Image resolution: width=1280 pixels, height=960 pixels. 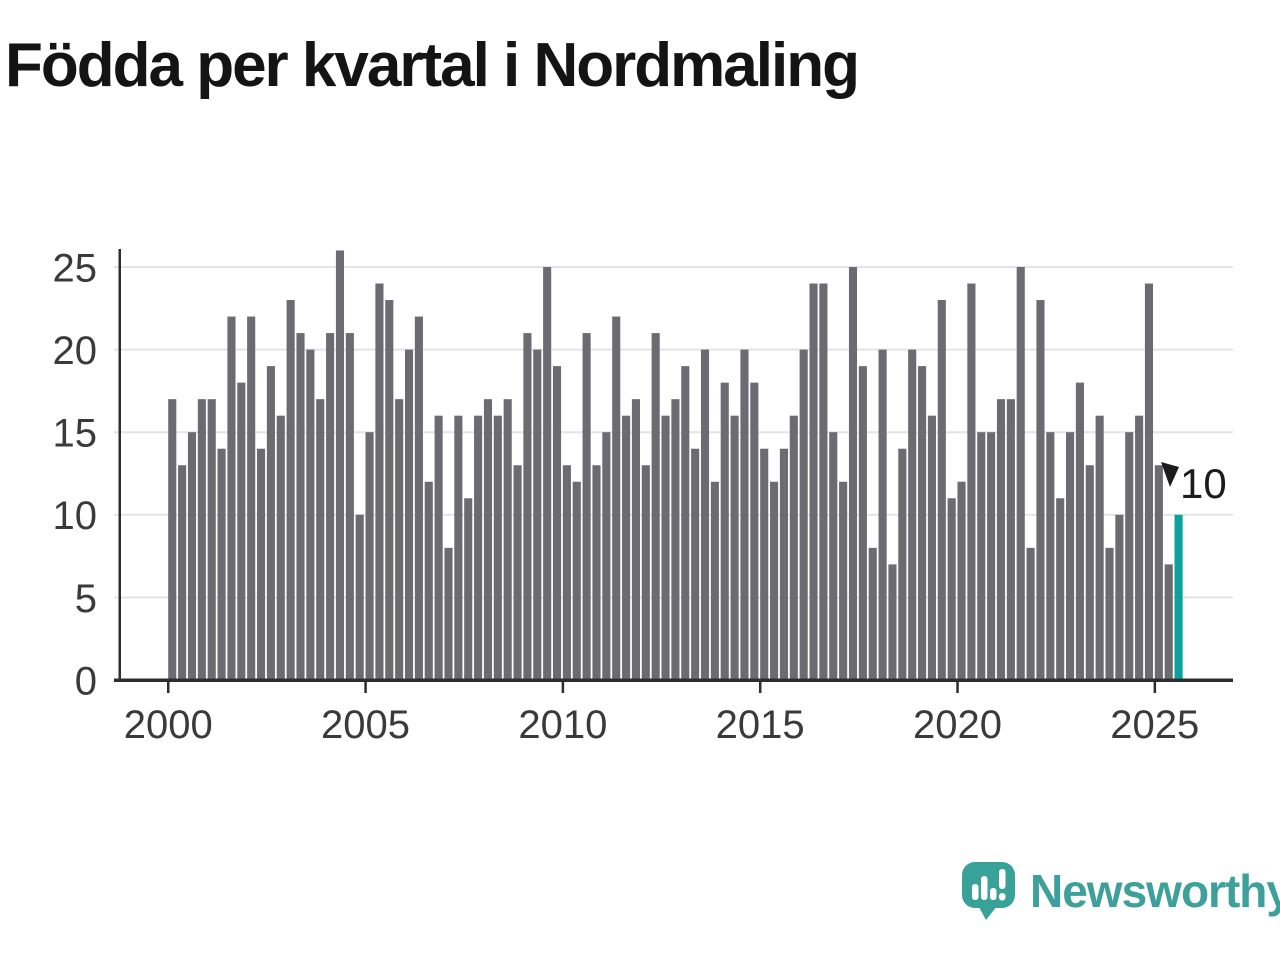 What do you see at coordinates (760, 725) in the screenshot?
I see `x-axis-label: 2015` at bounding box center [760, 725].